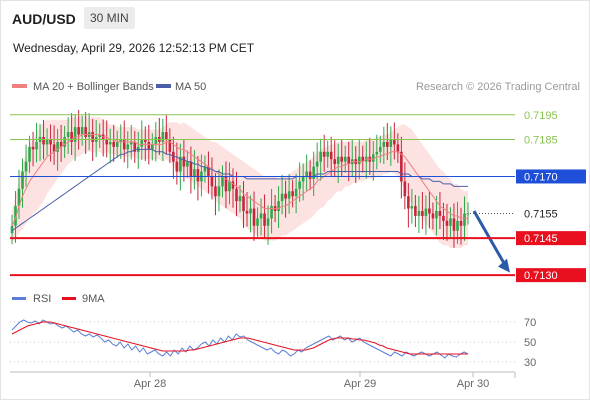  Describe the element at coordinates (93, 87) in the screenshot. I see `legend-ma20: MA 20 + Bollinger Bands` at that location.